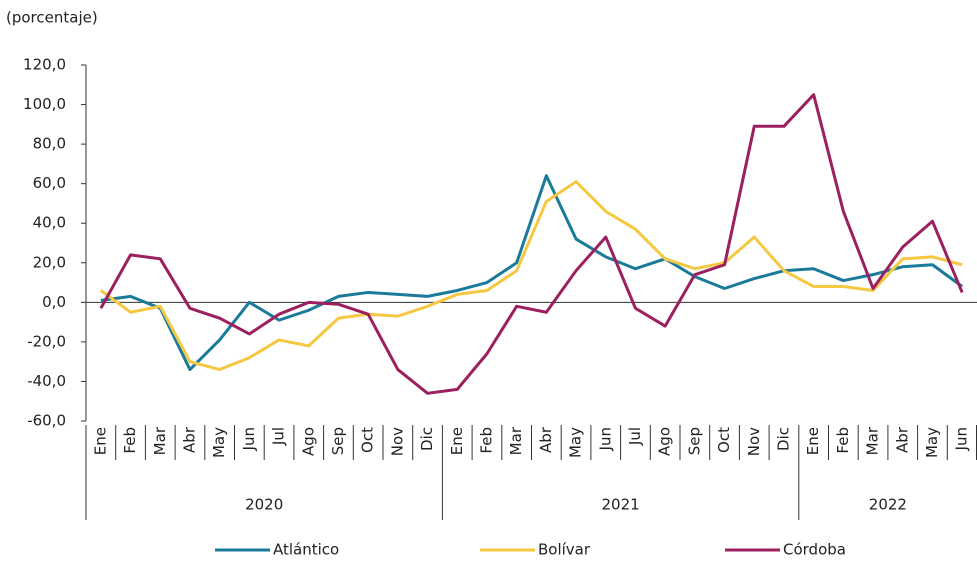 The height and width of the screenshot is (562, 977). I want to click on y-axis-label: (porcentaje), so click(52, 18).